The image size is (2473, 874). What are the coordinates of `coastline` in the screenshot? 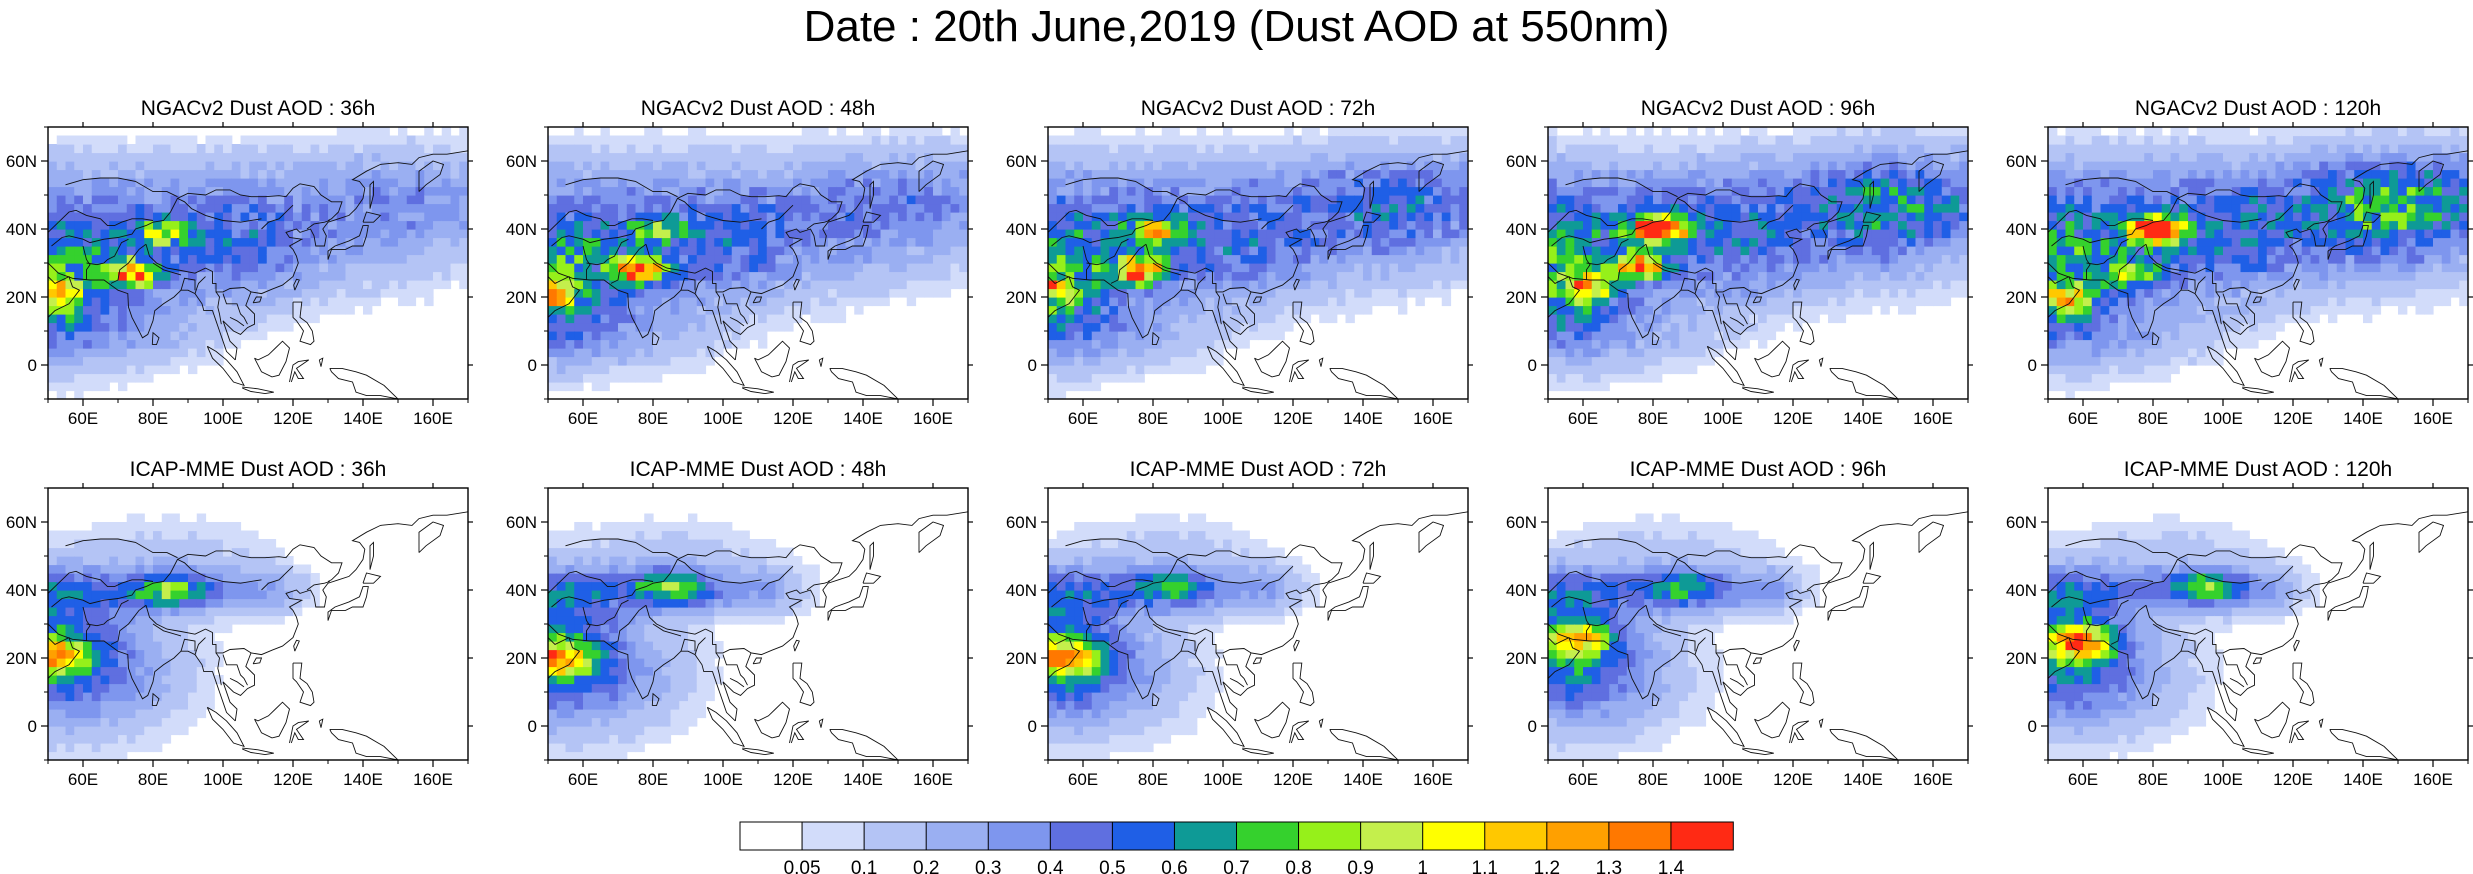 It's located at (1299, 371).